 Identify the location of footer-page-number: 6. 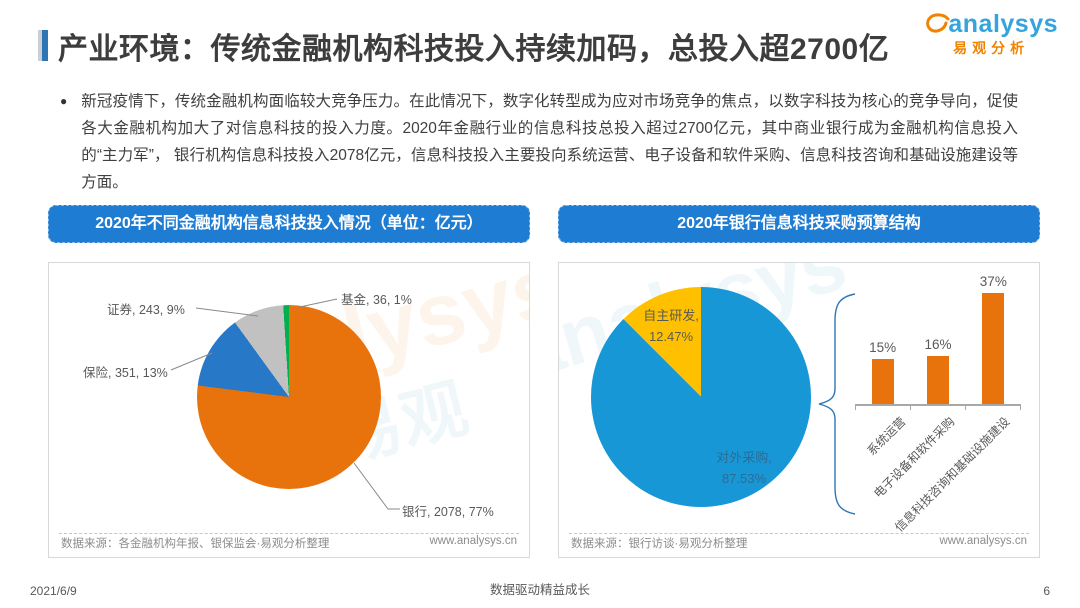
(1046, 591).